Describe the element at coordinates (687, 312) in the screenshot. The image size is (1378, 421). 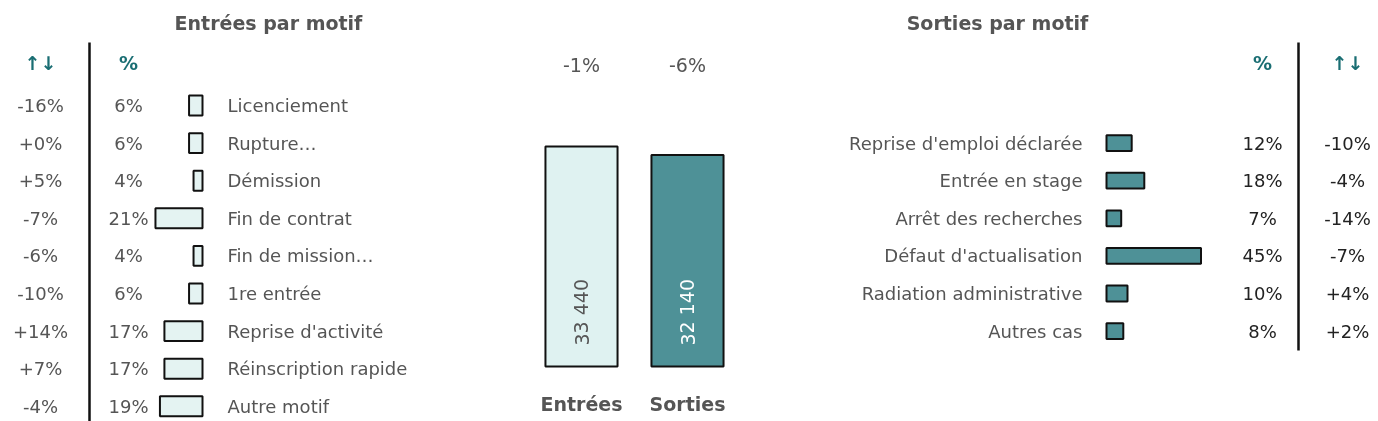
I see `data-label: 32 140` at that location.